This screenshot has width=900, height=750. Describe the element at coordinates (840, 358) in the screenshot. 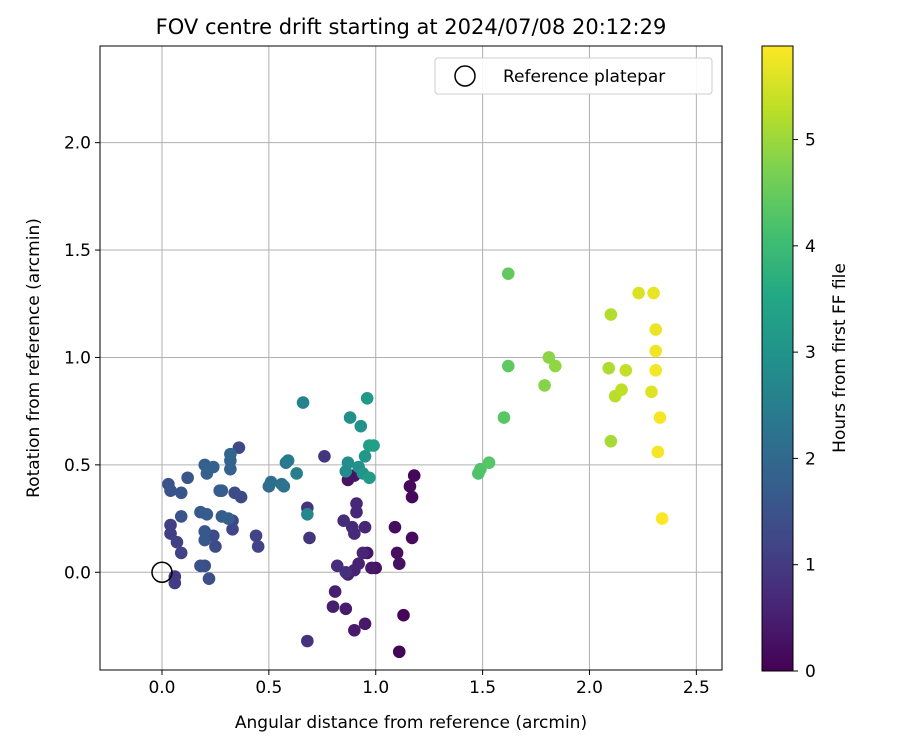

I see `colorbar-label: Hours from first FF file` at that location.